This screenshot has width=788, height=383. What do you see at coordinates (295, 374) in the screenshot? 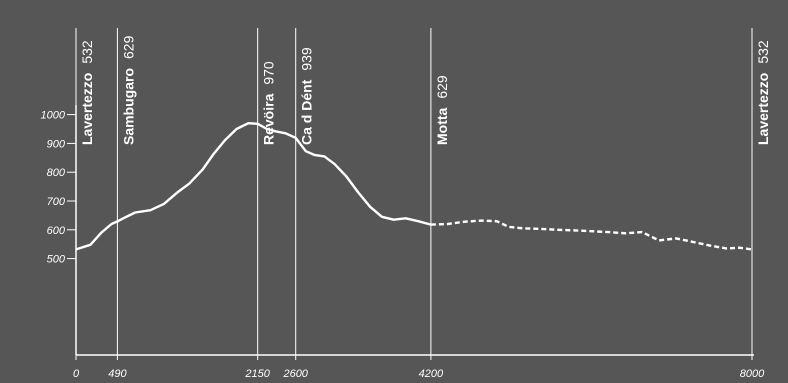
I see `x-tick-label: 2600` at bounding box center [295, 374].